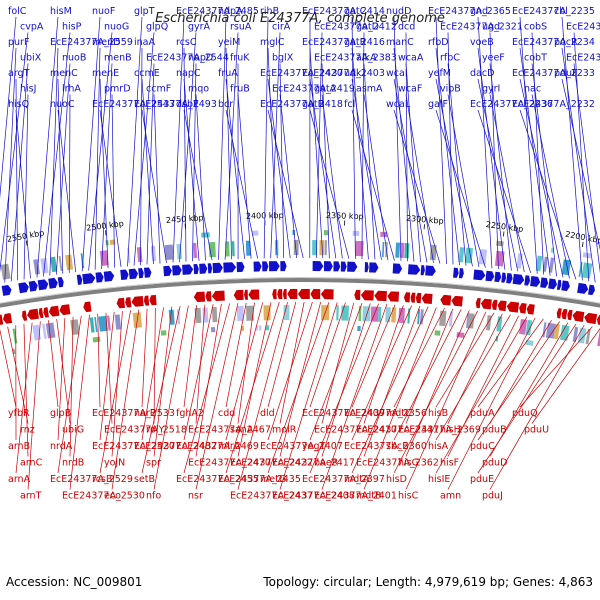 This screenshot has height=600, width=600. What do you see at coordinates (242, 430) in the screenshot?
I see `reverse-gene-label-31: sanA` at bounding box center [242, 430].